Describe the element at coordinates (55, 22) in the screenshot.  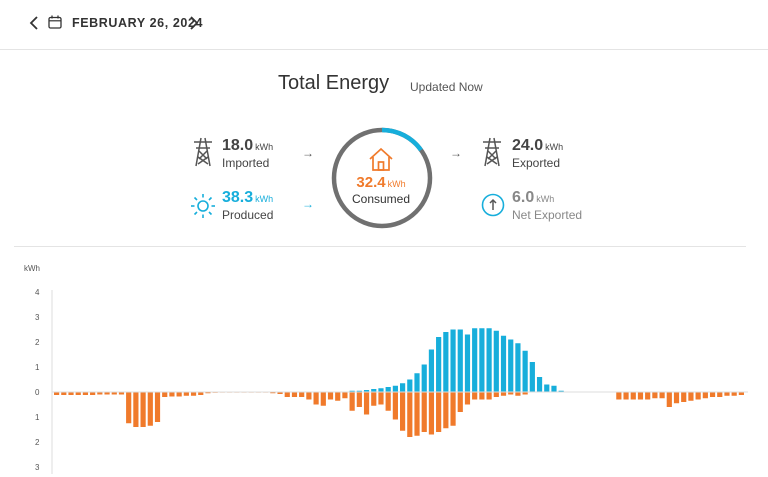
I see `calendar-icon` at that location.